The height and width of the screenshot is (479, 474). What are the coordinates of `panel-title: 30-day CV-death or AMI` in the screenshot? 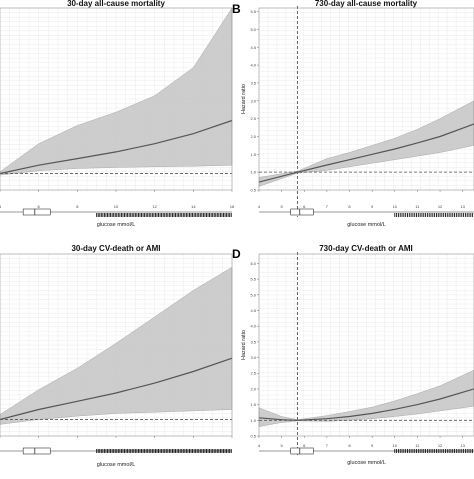 It's located at (115, 248).